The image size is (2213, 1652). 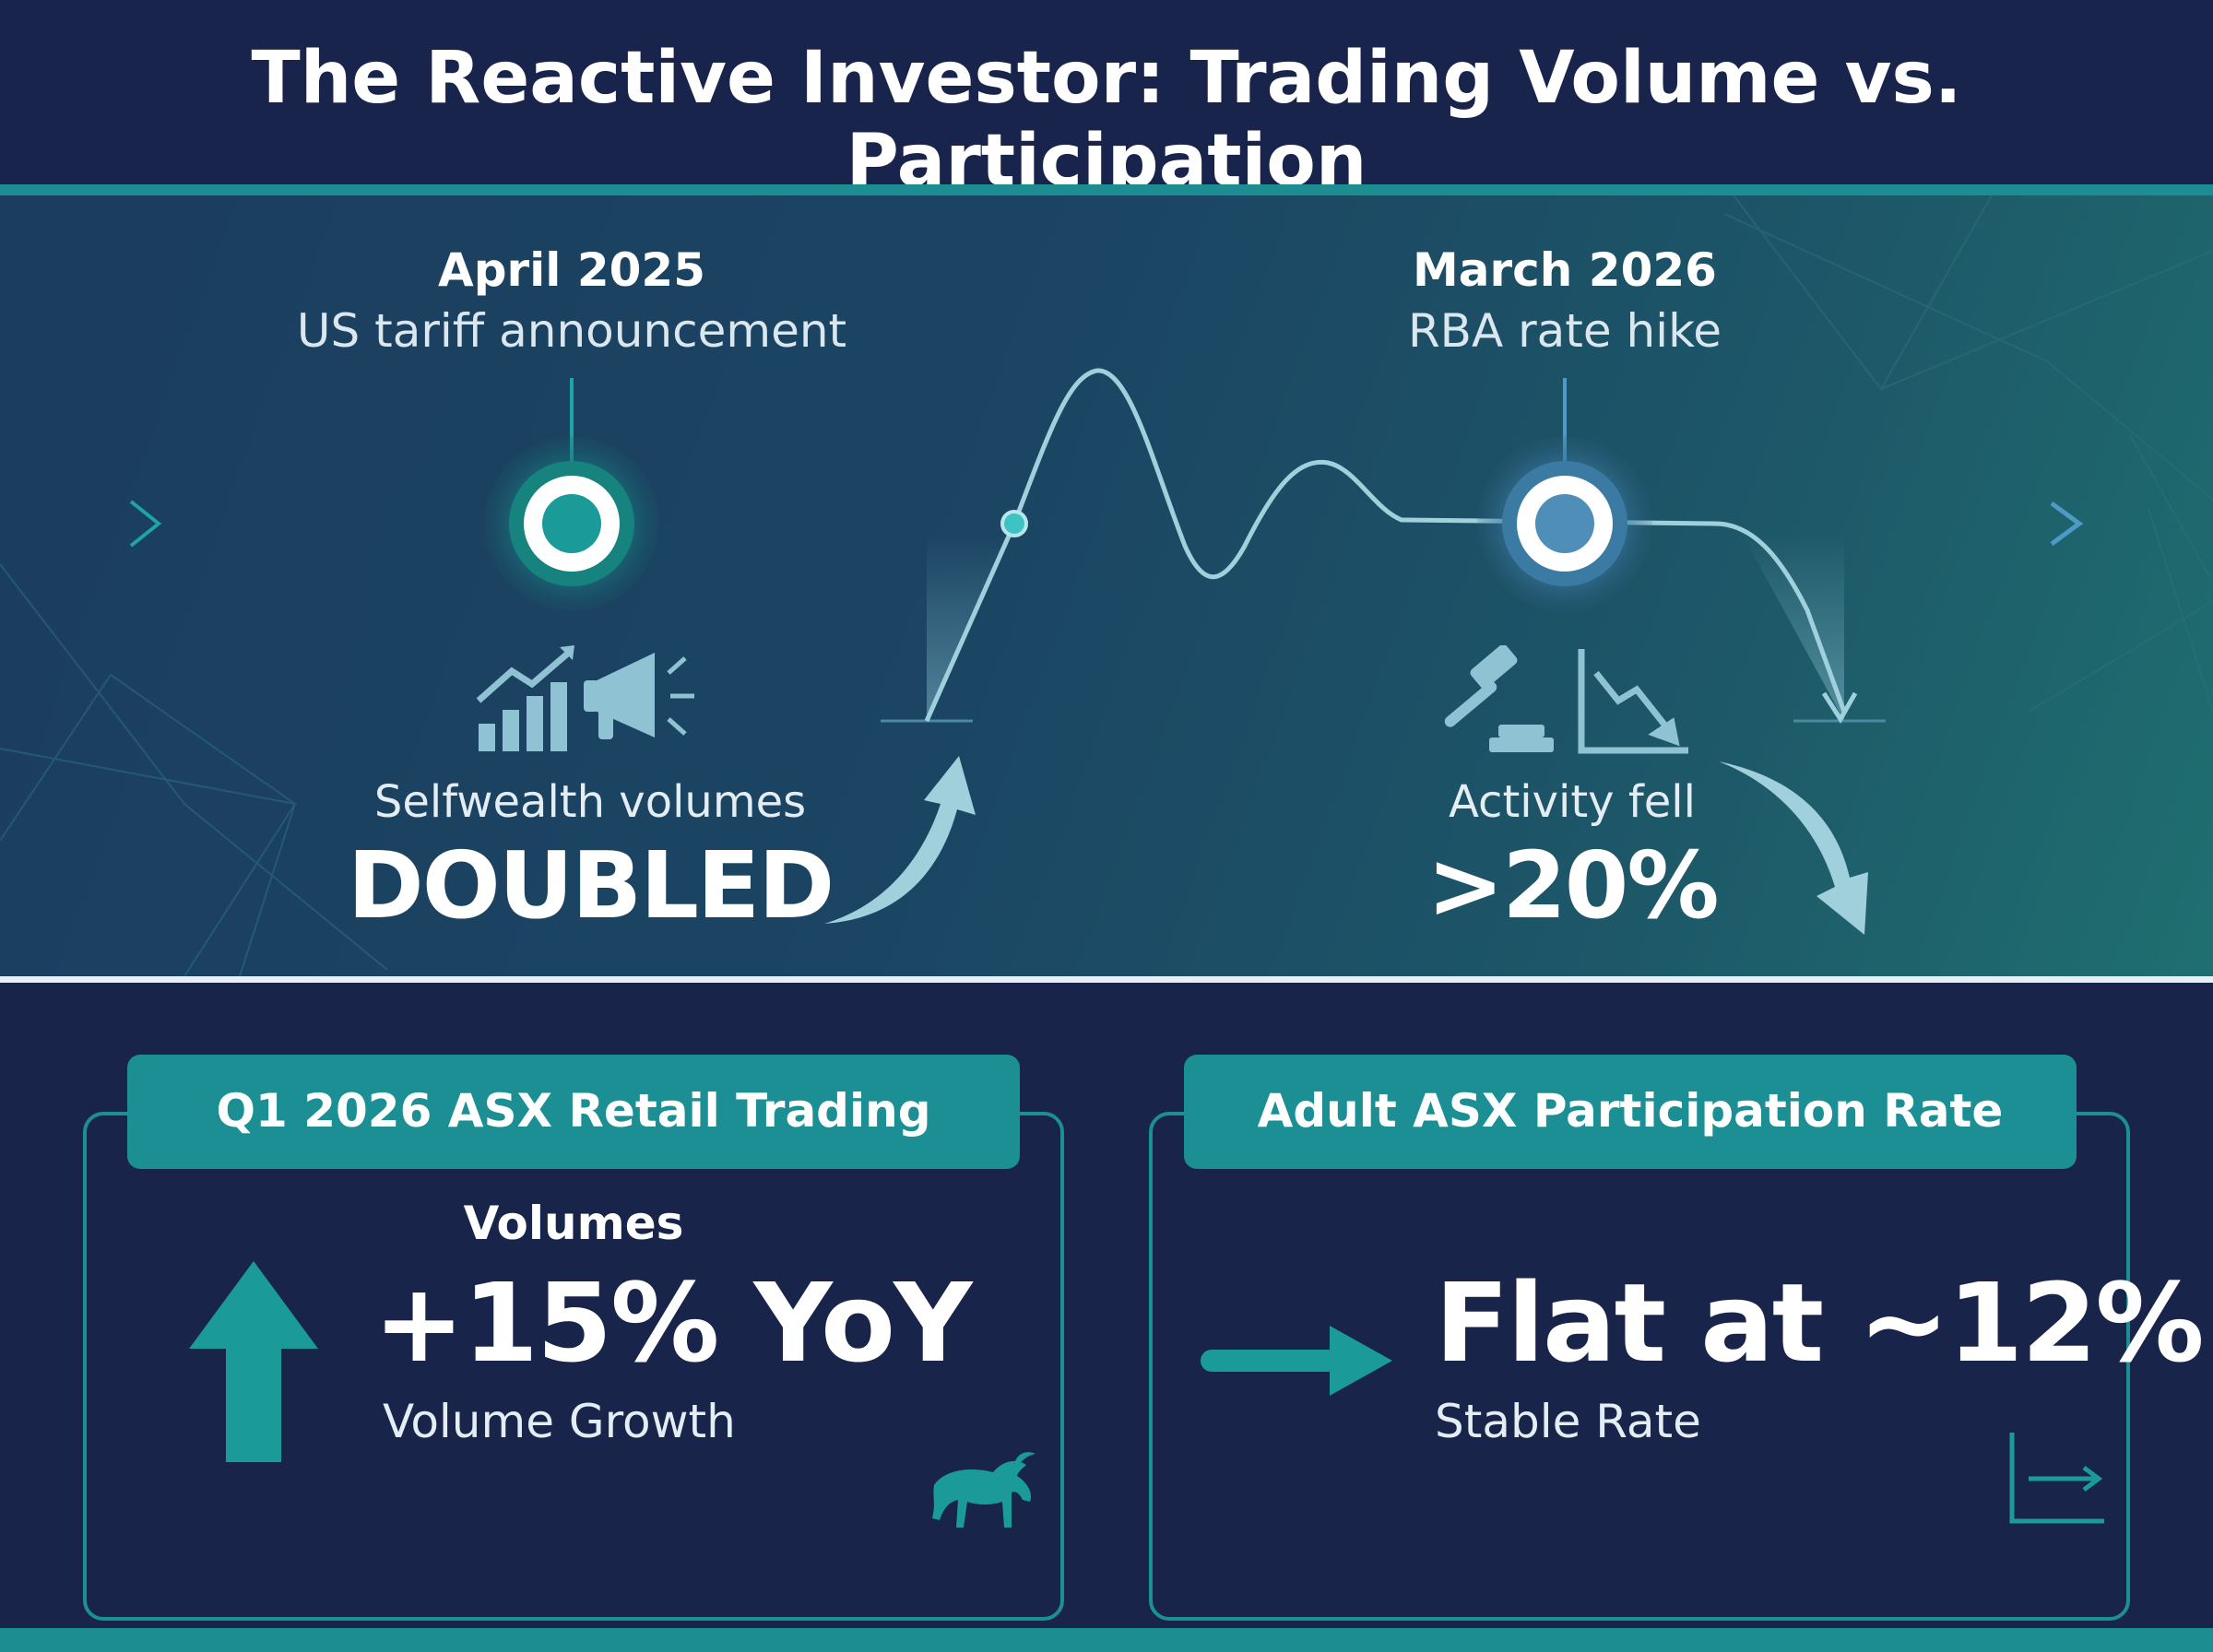 What do you see at coordinates (571, 331) in the screenshot?
I see `event-description-left: US tariff announcement` at bounding box center [571, 331].